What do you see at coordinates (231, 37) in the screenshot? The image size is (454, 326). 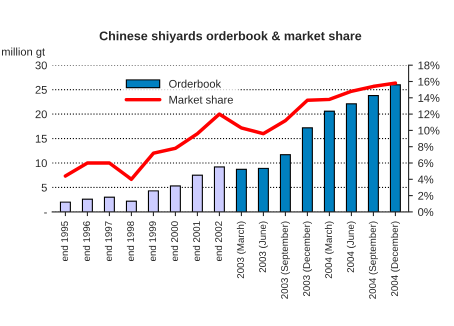 I see `chart-title: Chinese shiyards orderbook & market share` at bounding box center [231, 37].